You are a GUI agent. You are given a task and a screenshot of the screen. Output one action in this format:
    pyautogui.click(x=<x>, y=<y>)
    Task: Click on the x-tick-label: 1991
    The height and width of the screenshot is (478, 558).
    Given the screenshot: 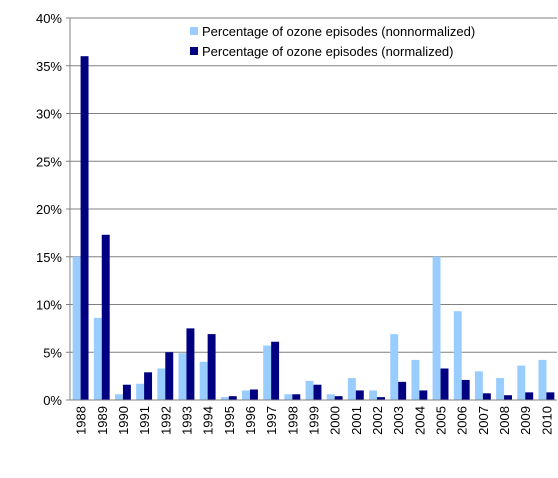 What is the action you would take?
    pyautogui.click(x=144, y=420)
    